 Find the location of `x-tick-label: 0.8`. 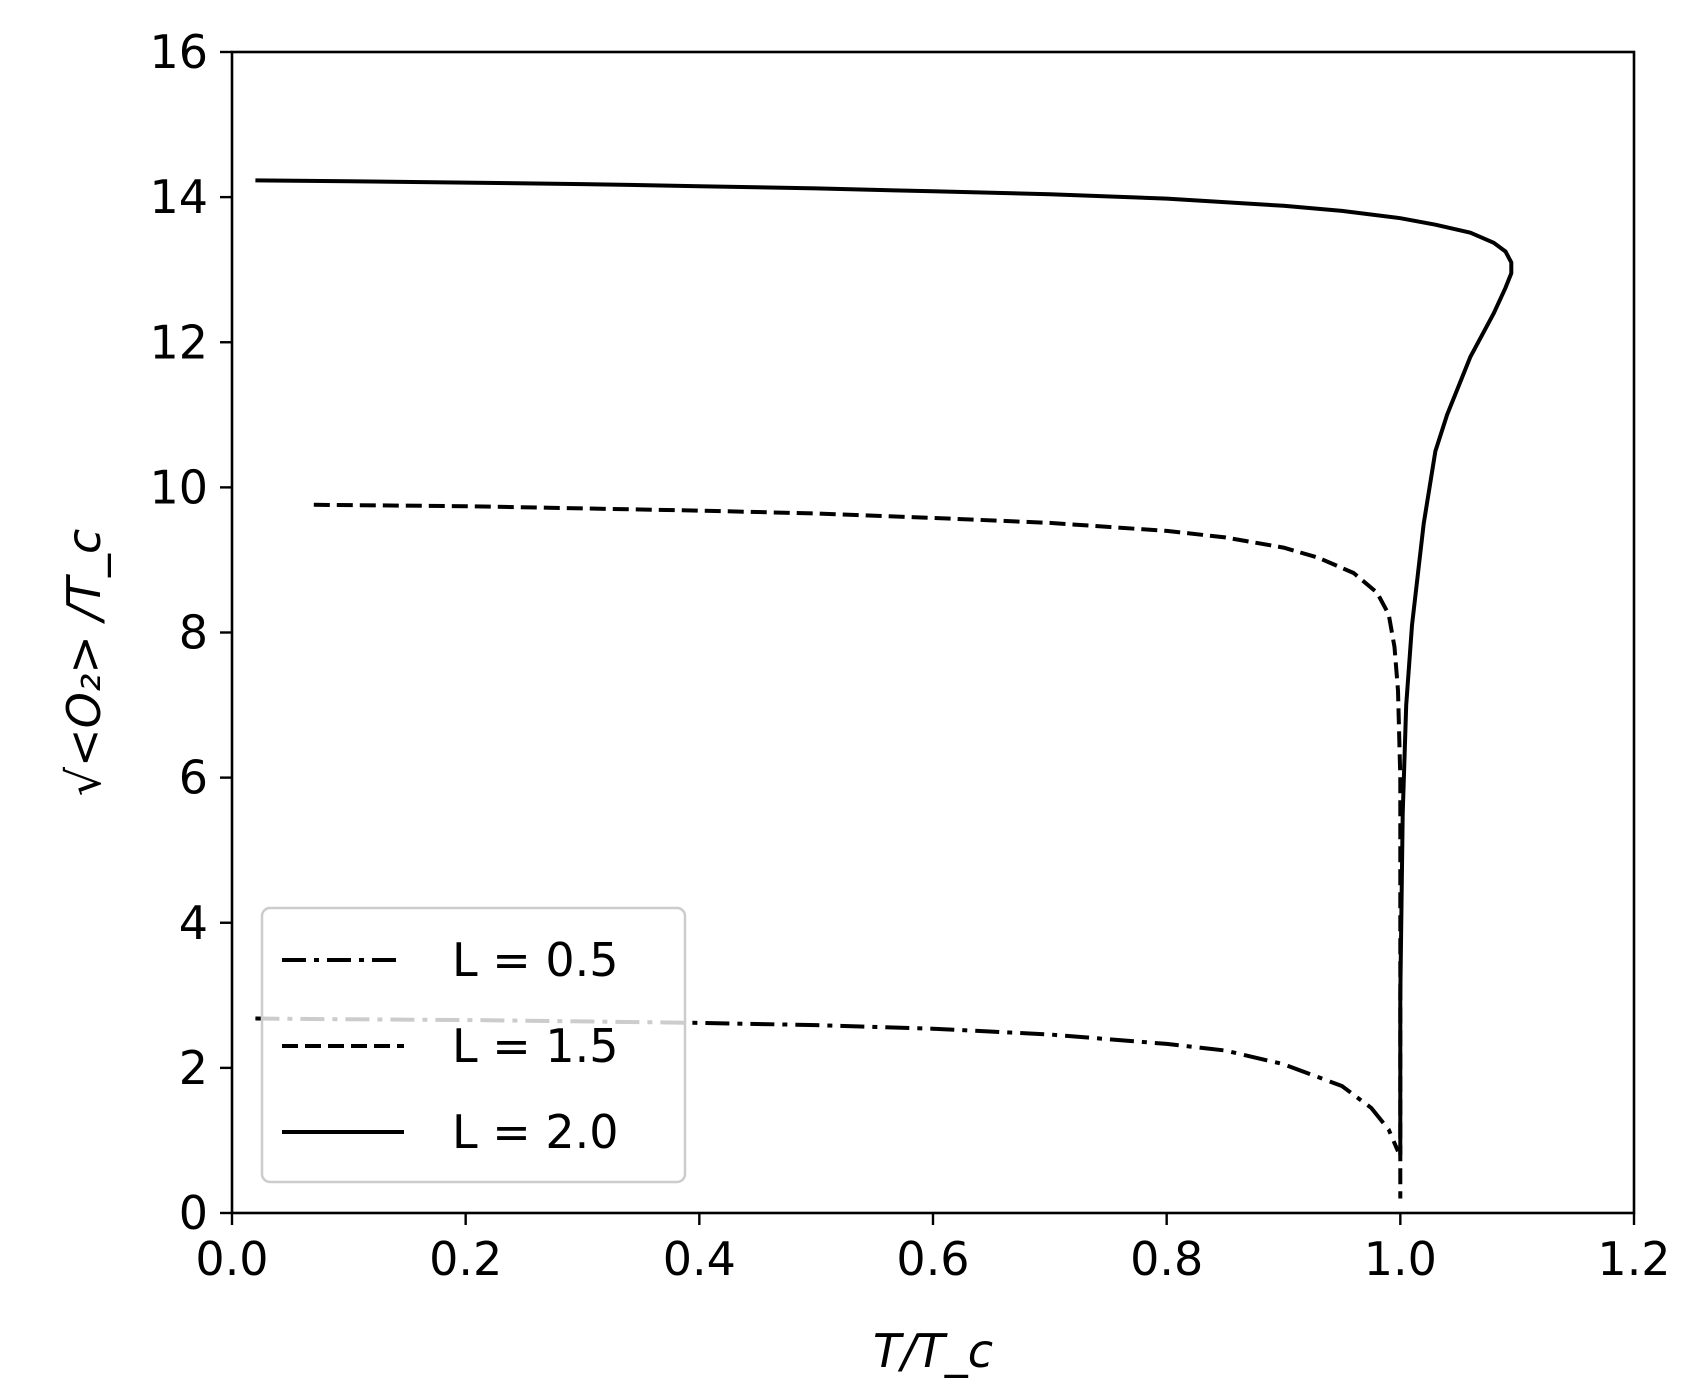

x-tick-label: 0.8 is located at coordinates (1166, 1259).